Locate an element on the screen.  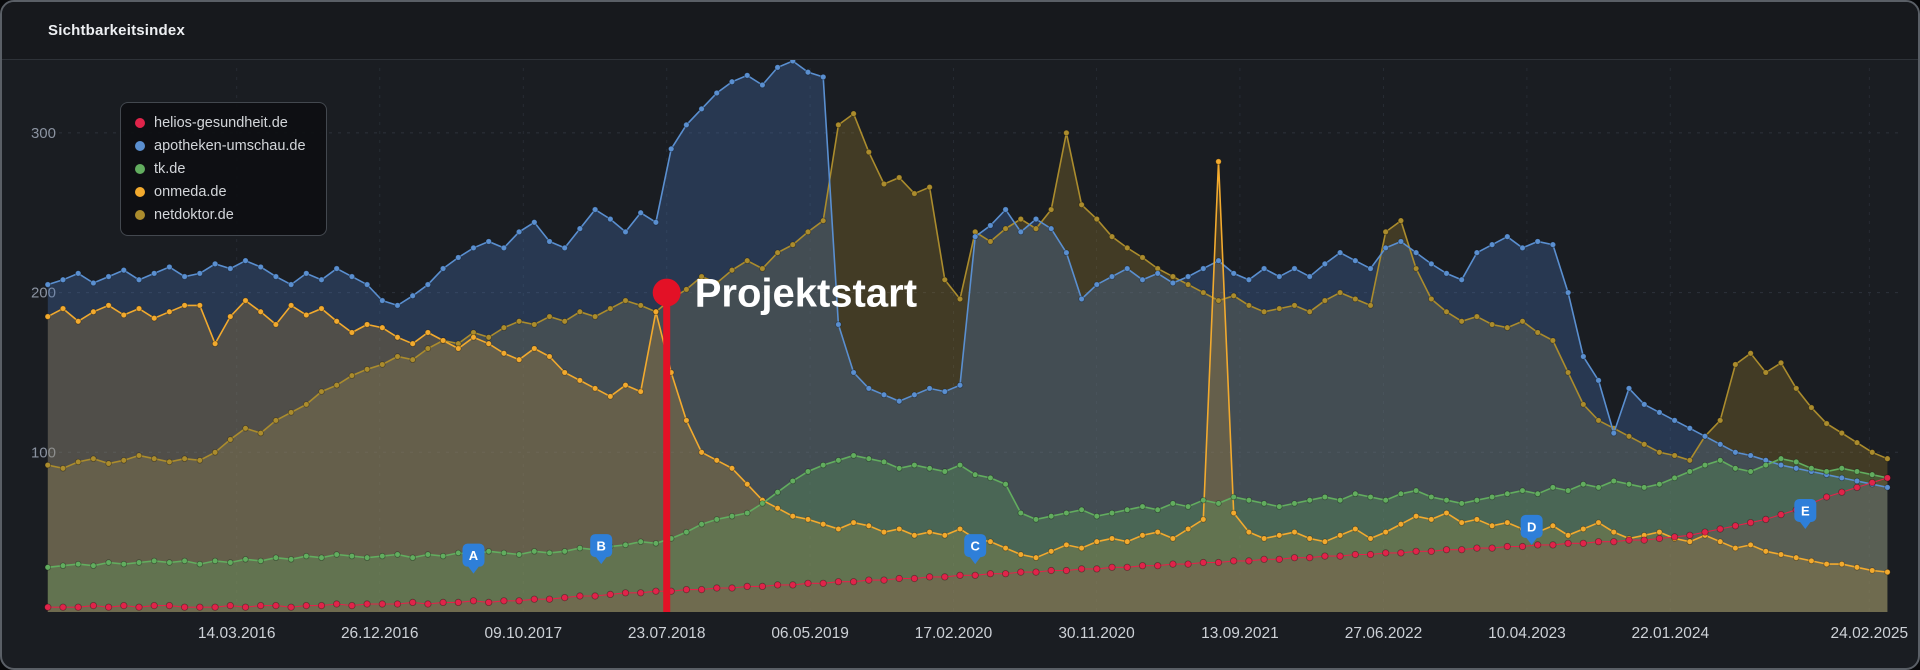
legend-item-label: apotheken-umschau.de is located at coordinates (230, 146).